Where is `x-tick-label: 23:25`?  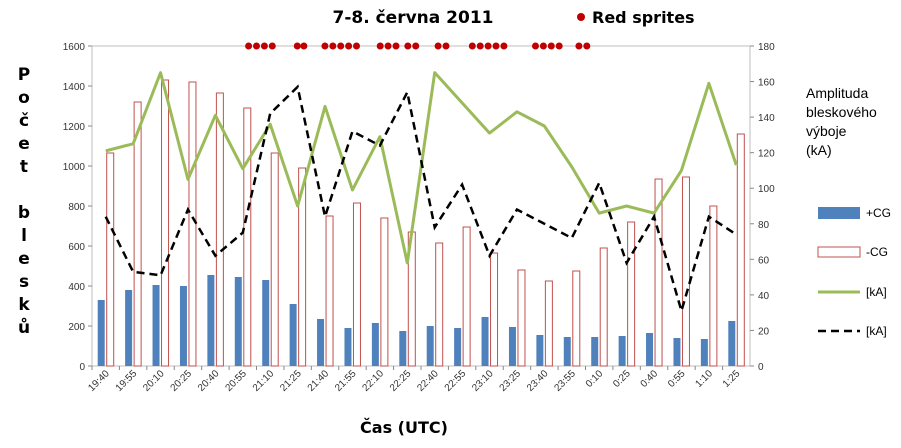
x-tick-label: 23:25 is located at coordinates (511, 381).